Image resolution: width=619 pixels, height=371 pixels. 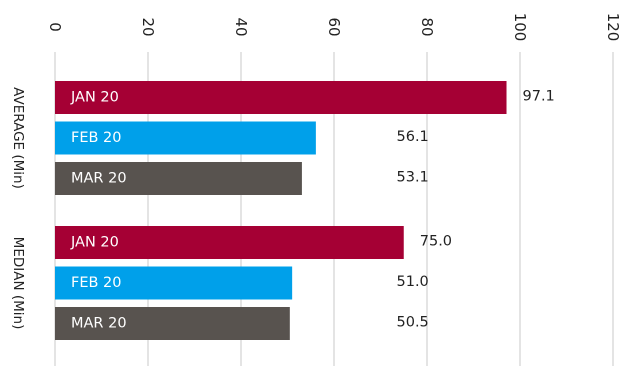 What do you see at coordinates (55, 27) in the screenshot?
I see `x-tick-label: 0` at bounding box center [55, 27].